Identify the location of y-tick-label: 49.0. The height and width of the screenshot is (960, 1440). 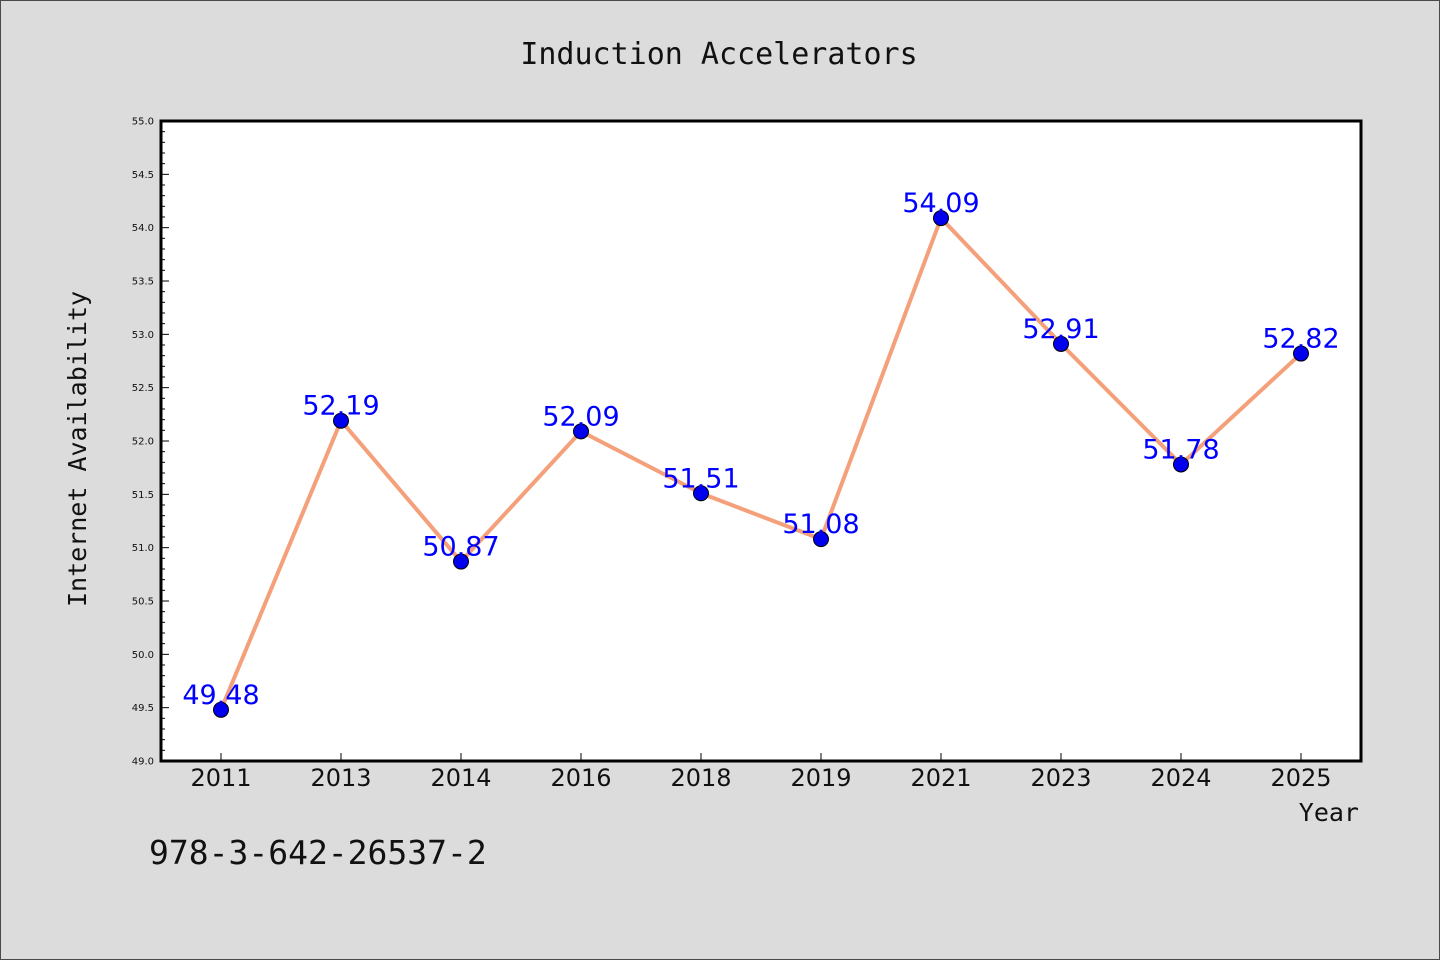
(143, 762).